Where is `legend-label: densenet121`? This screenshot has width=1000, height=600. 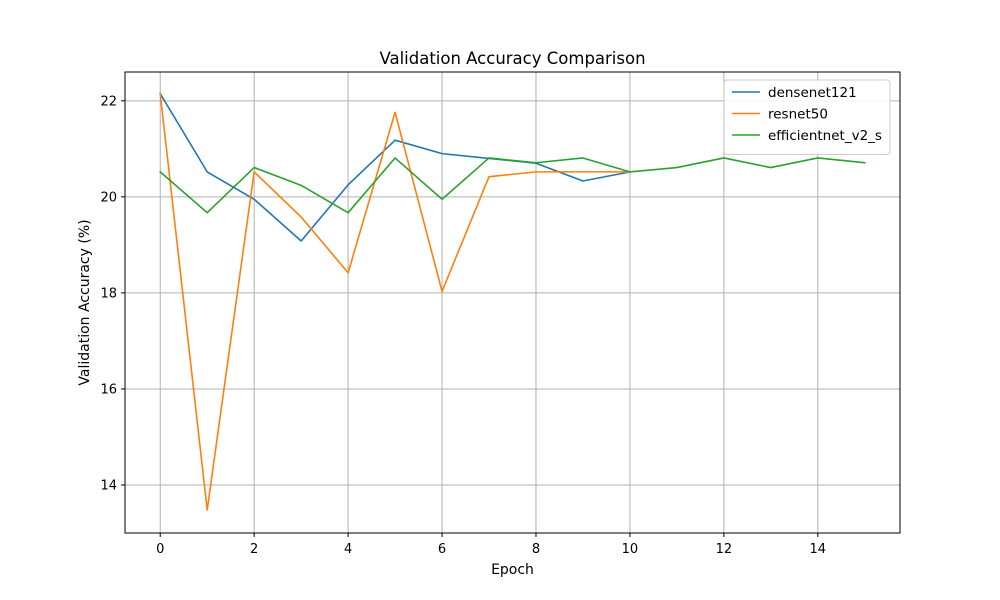 legend-label: densenet121 is located at coordinates (812, 93).